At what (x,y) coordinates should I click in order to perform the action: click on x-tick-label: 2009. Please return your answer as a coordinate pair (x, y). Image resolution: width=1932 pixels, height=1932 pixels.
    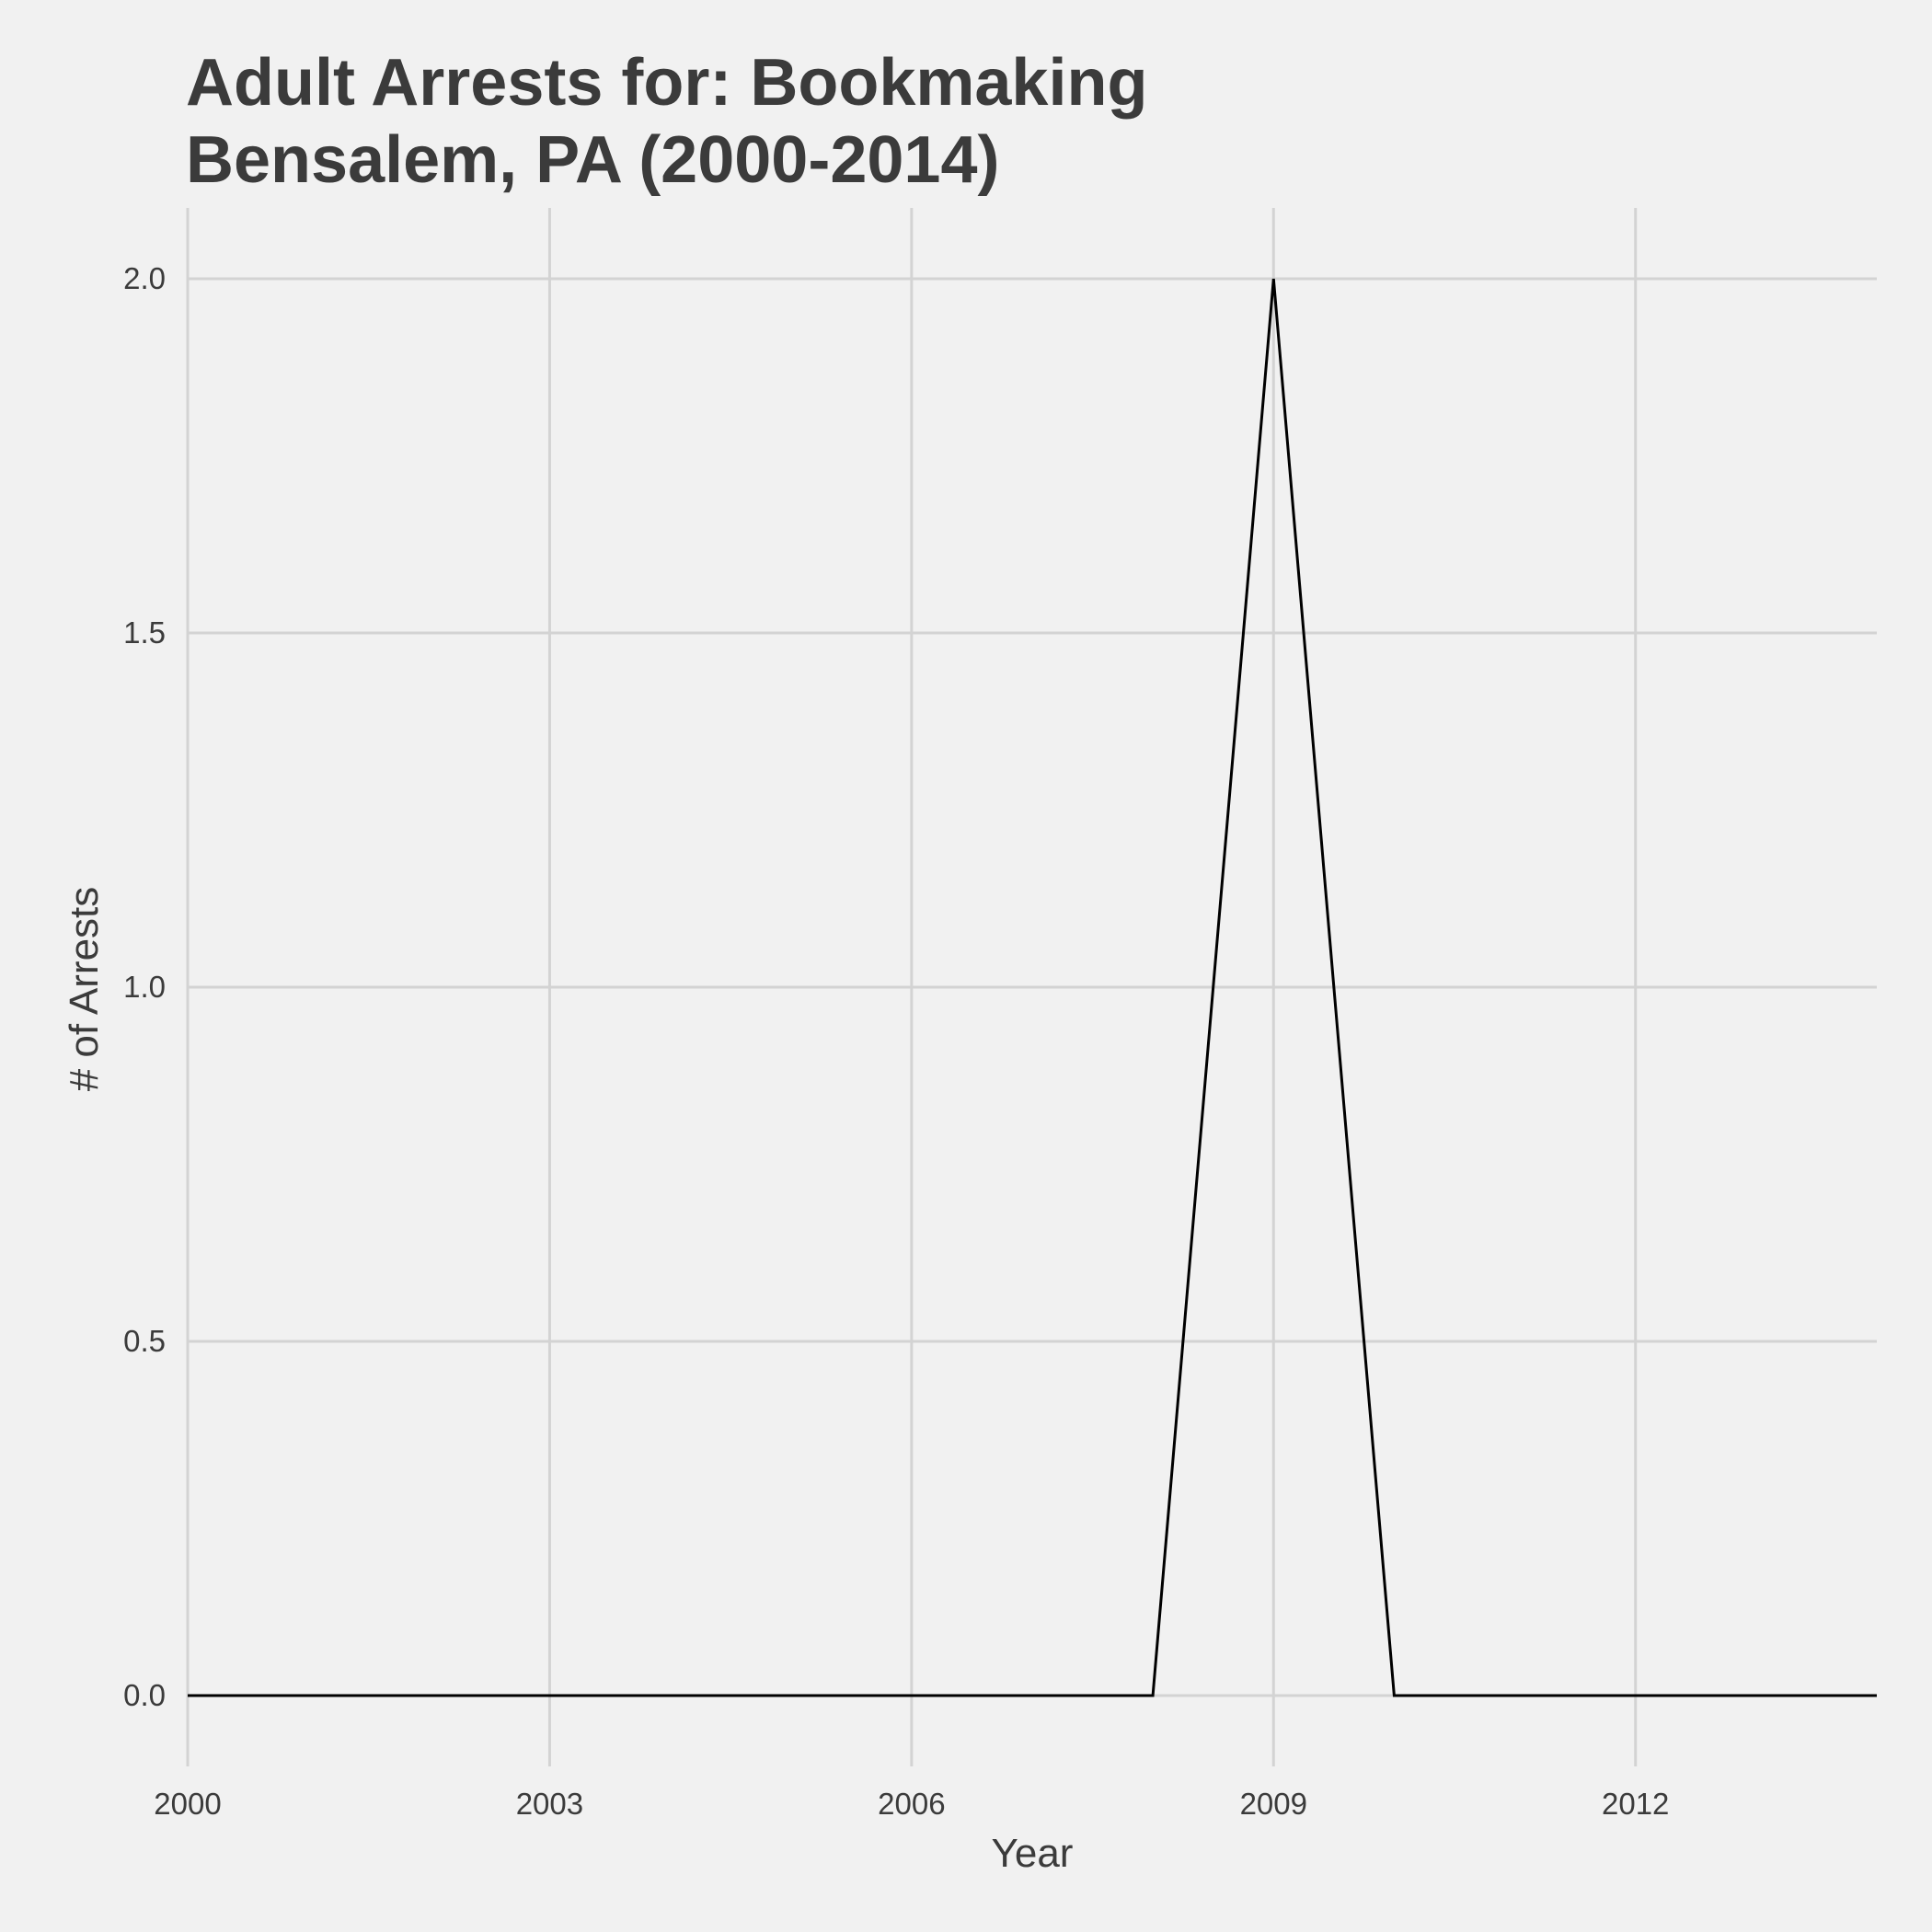
    Looking at the image, I should click on (1273, 1804).